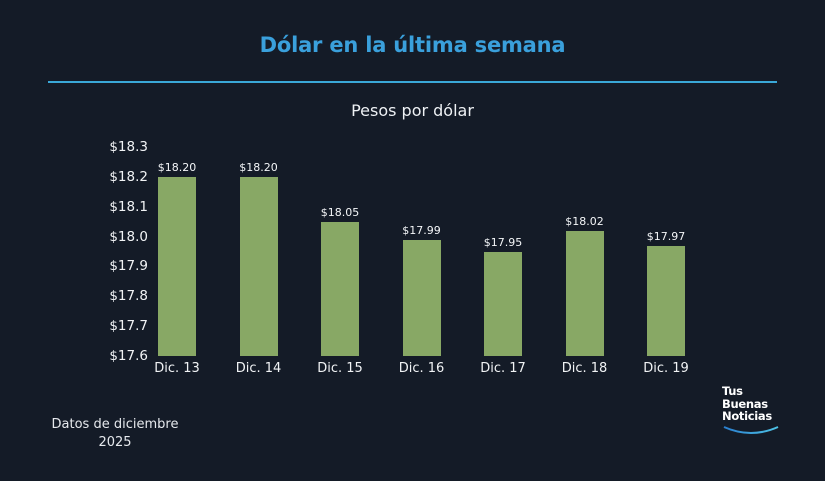  I want to click on chart-subtitle: Pesos por dólar, so click(412, 110).